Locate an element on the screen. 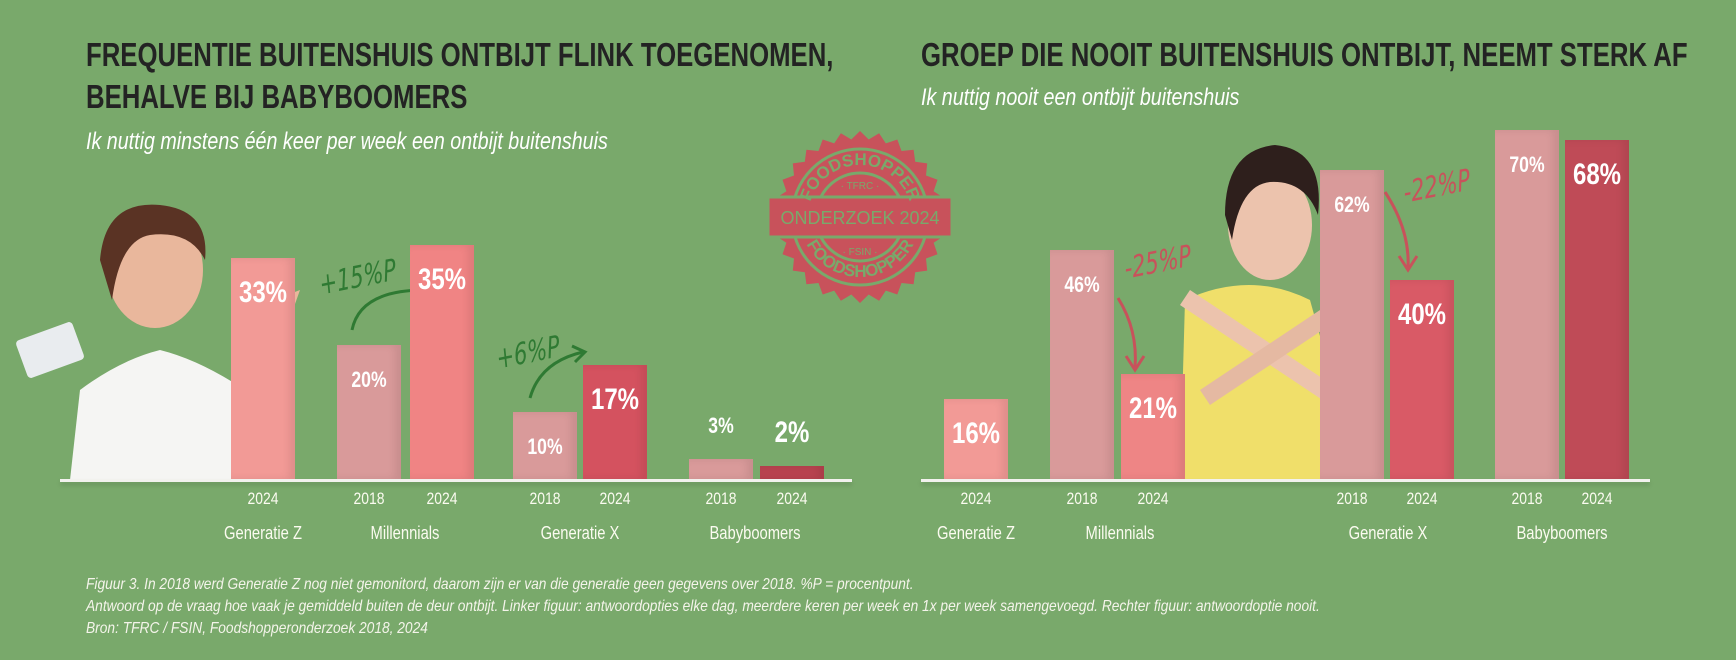 The width and height of the screenshot is (1736, 660). red-arrow-genx is located at coordinates (1396, 230).